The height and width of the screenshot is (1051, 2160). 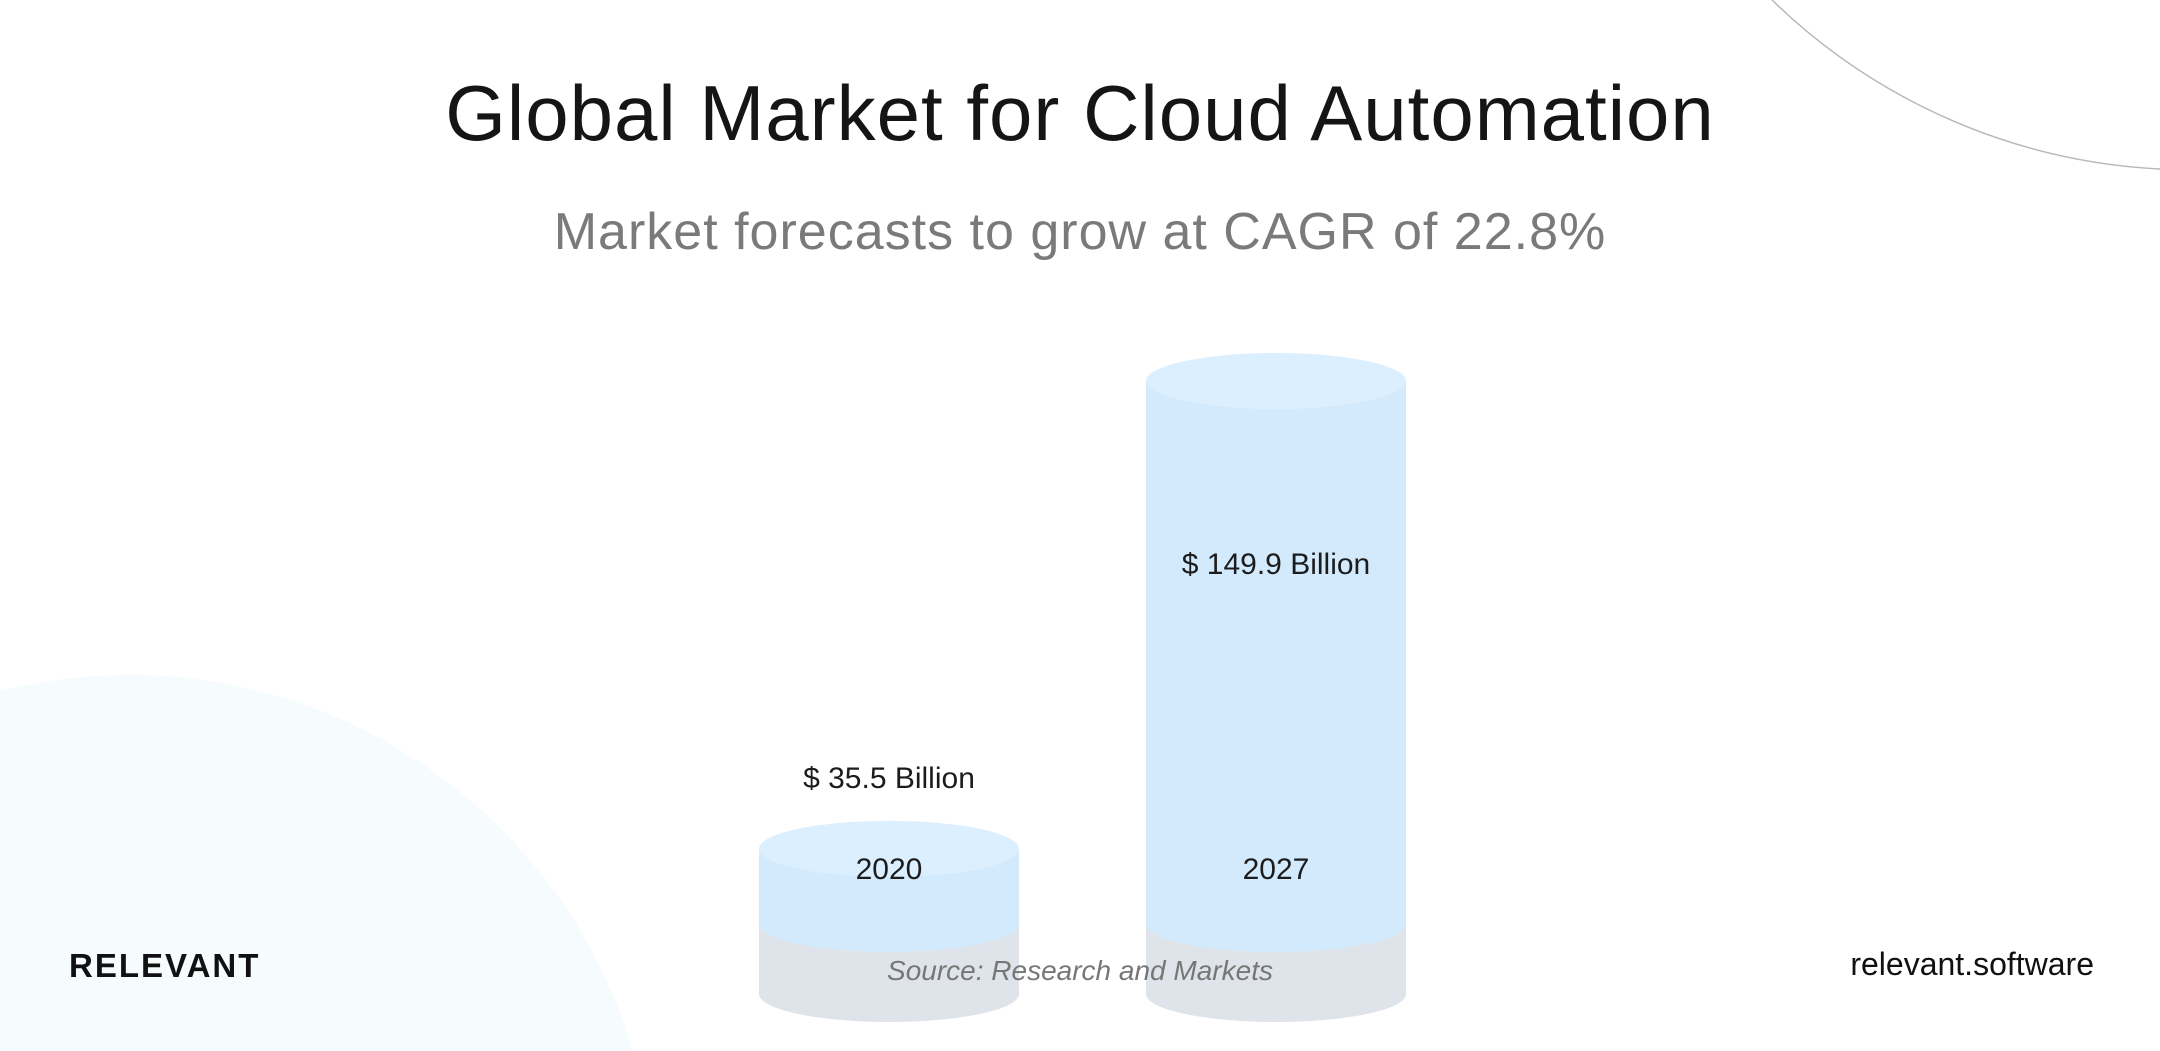 What do you see at coordinates (1965, 85) in the screenshot?
I see `decorative-arc` at bounding box center [1965, 85].